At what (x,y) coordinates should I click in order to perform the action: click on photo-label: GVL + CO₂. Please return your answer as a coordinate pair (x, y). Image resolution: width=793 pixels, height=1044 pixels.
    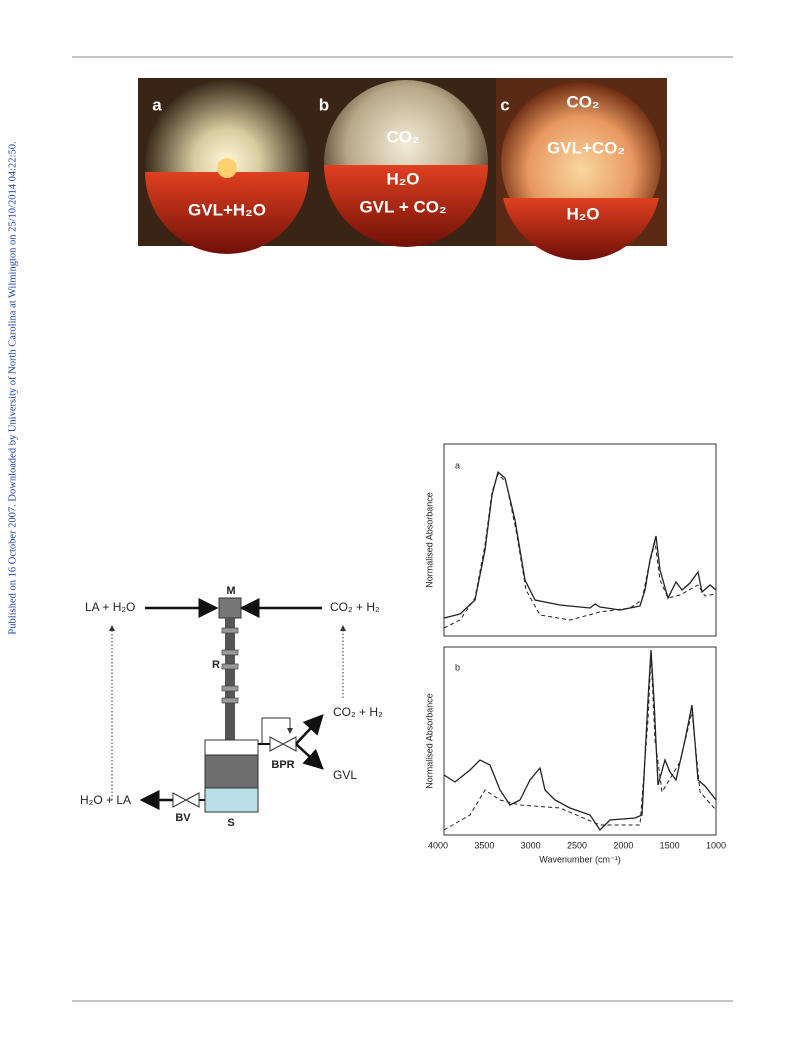
    Looking at the image, I should click on (402, 206).